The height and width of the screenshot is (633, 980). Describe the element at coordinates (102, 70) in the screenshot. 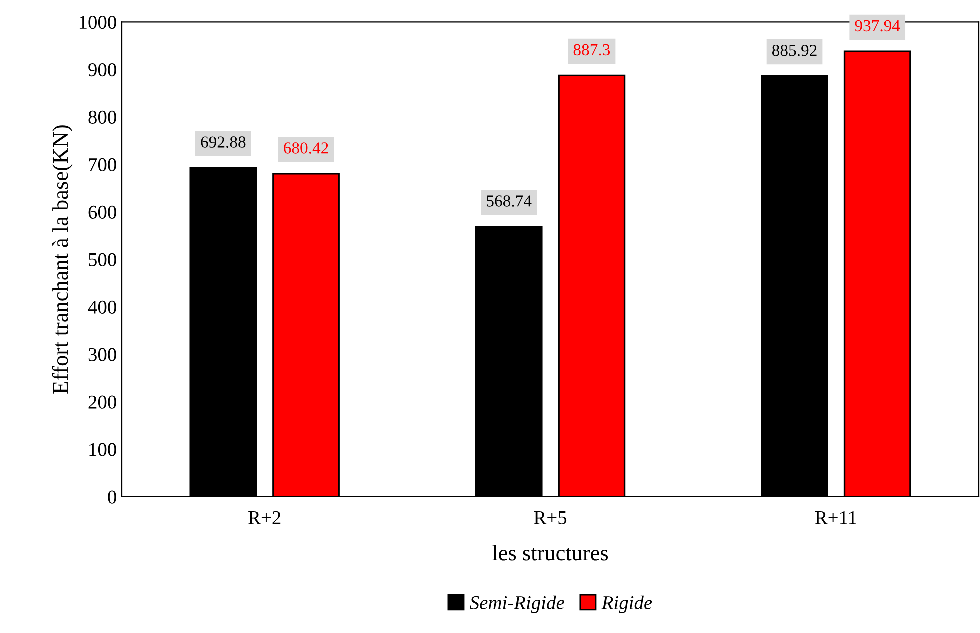

I see `y-tick-label: 900` at that location.